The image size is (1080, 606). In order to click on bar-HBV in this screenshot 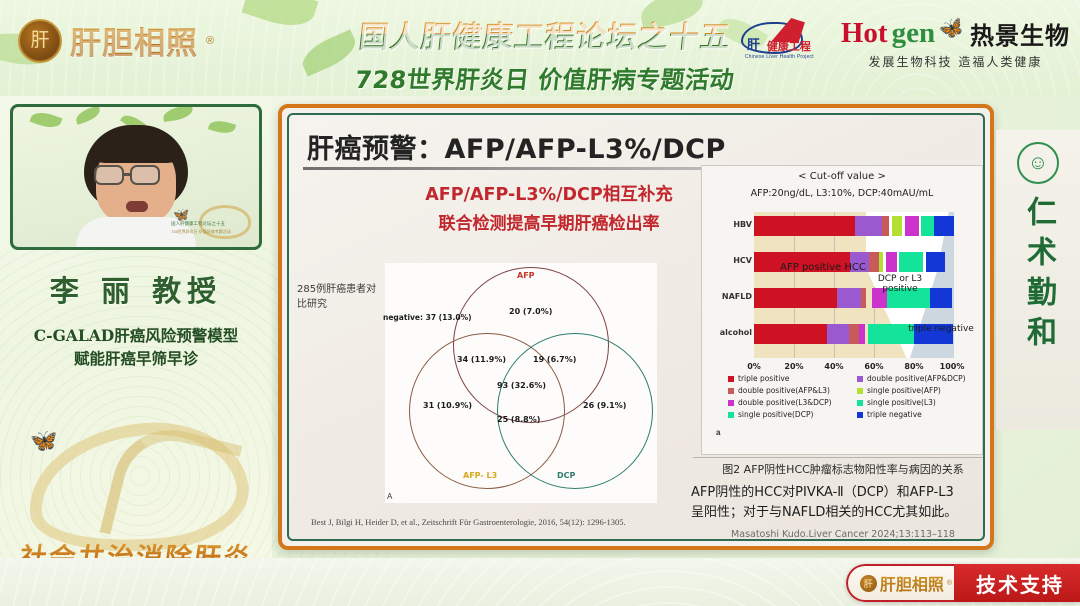, I will do `click(854, 226)`.